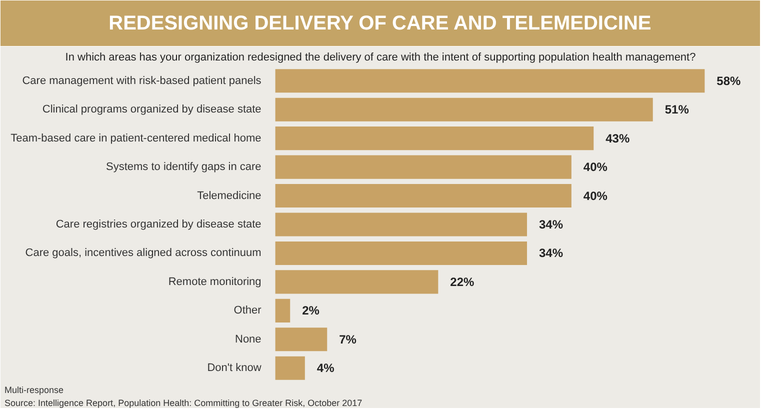 The image size is (776, 410). What do you see at coordinates (618, 138) in the screenshot?
I see `data-label: 43%` at bounding box center [618, 138].